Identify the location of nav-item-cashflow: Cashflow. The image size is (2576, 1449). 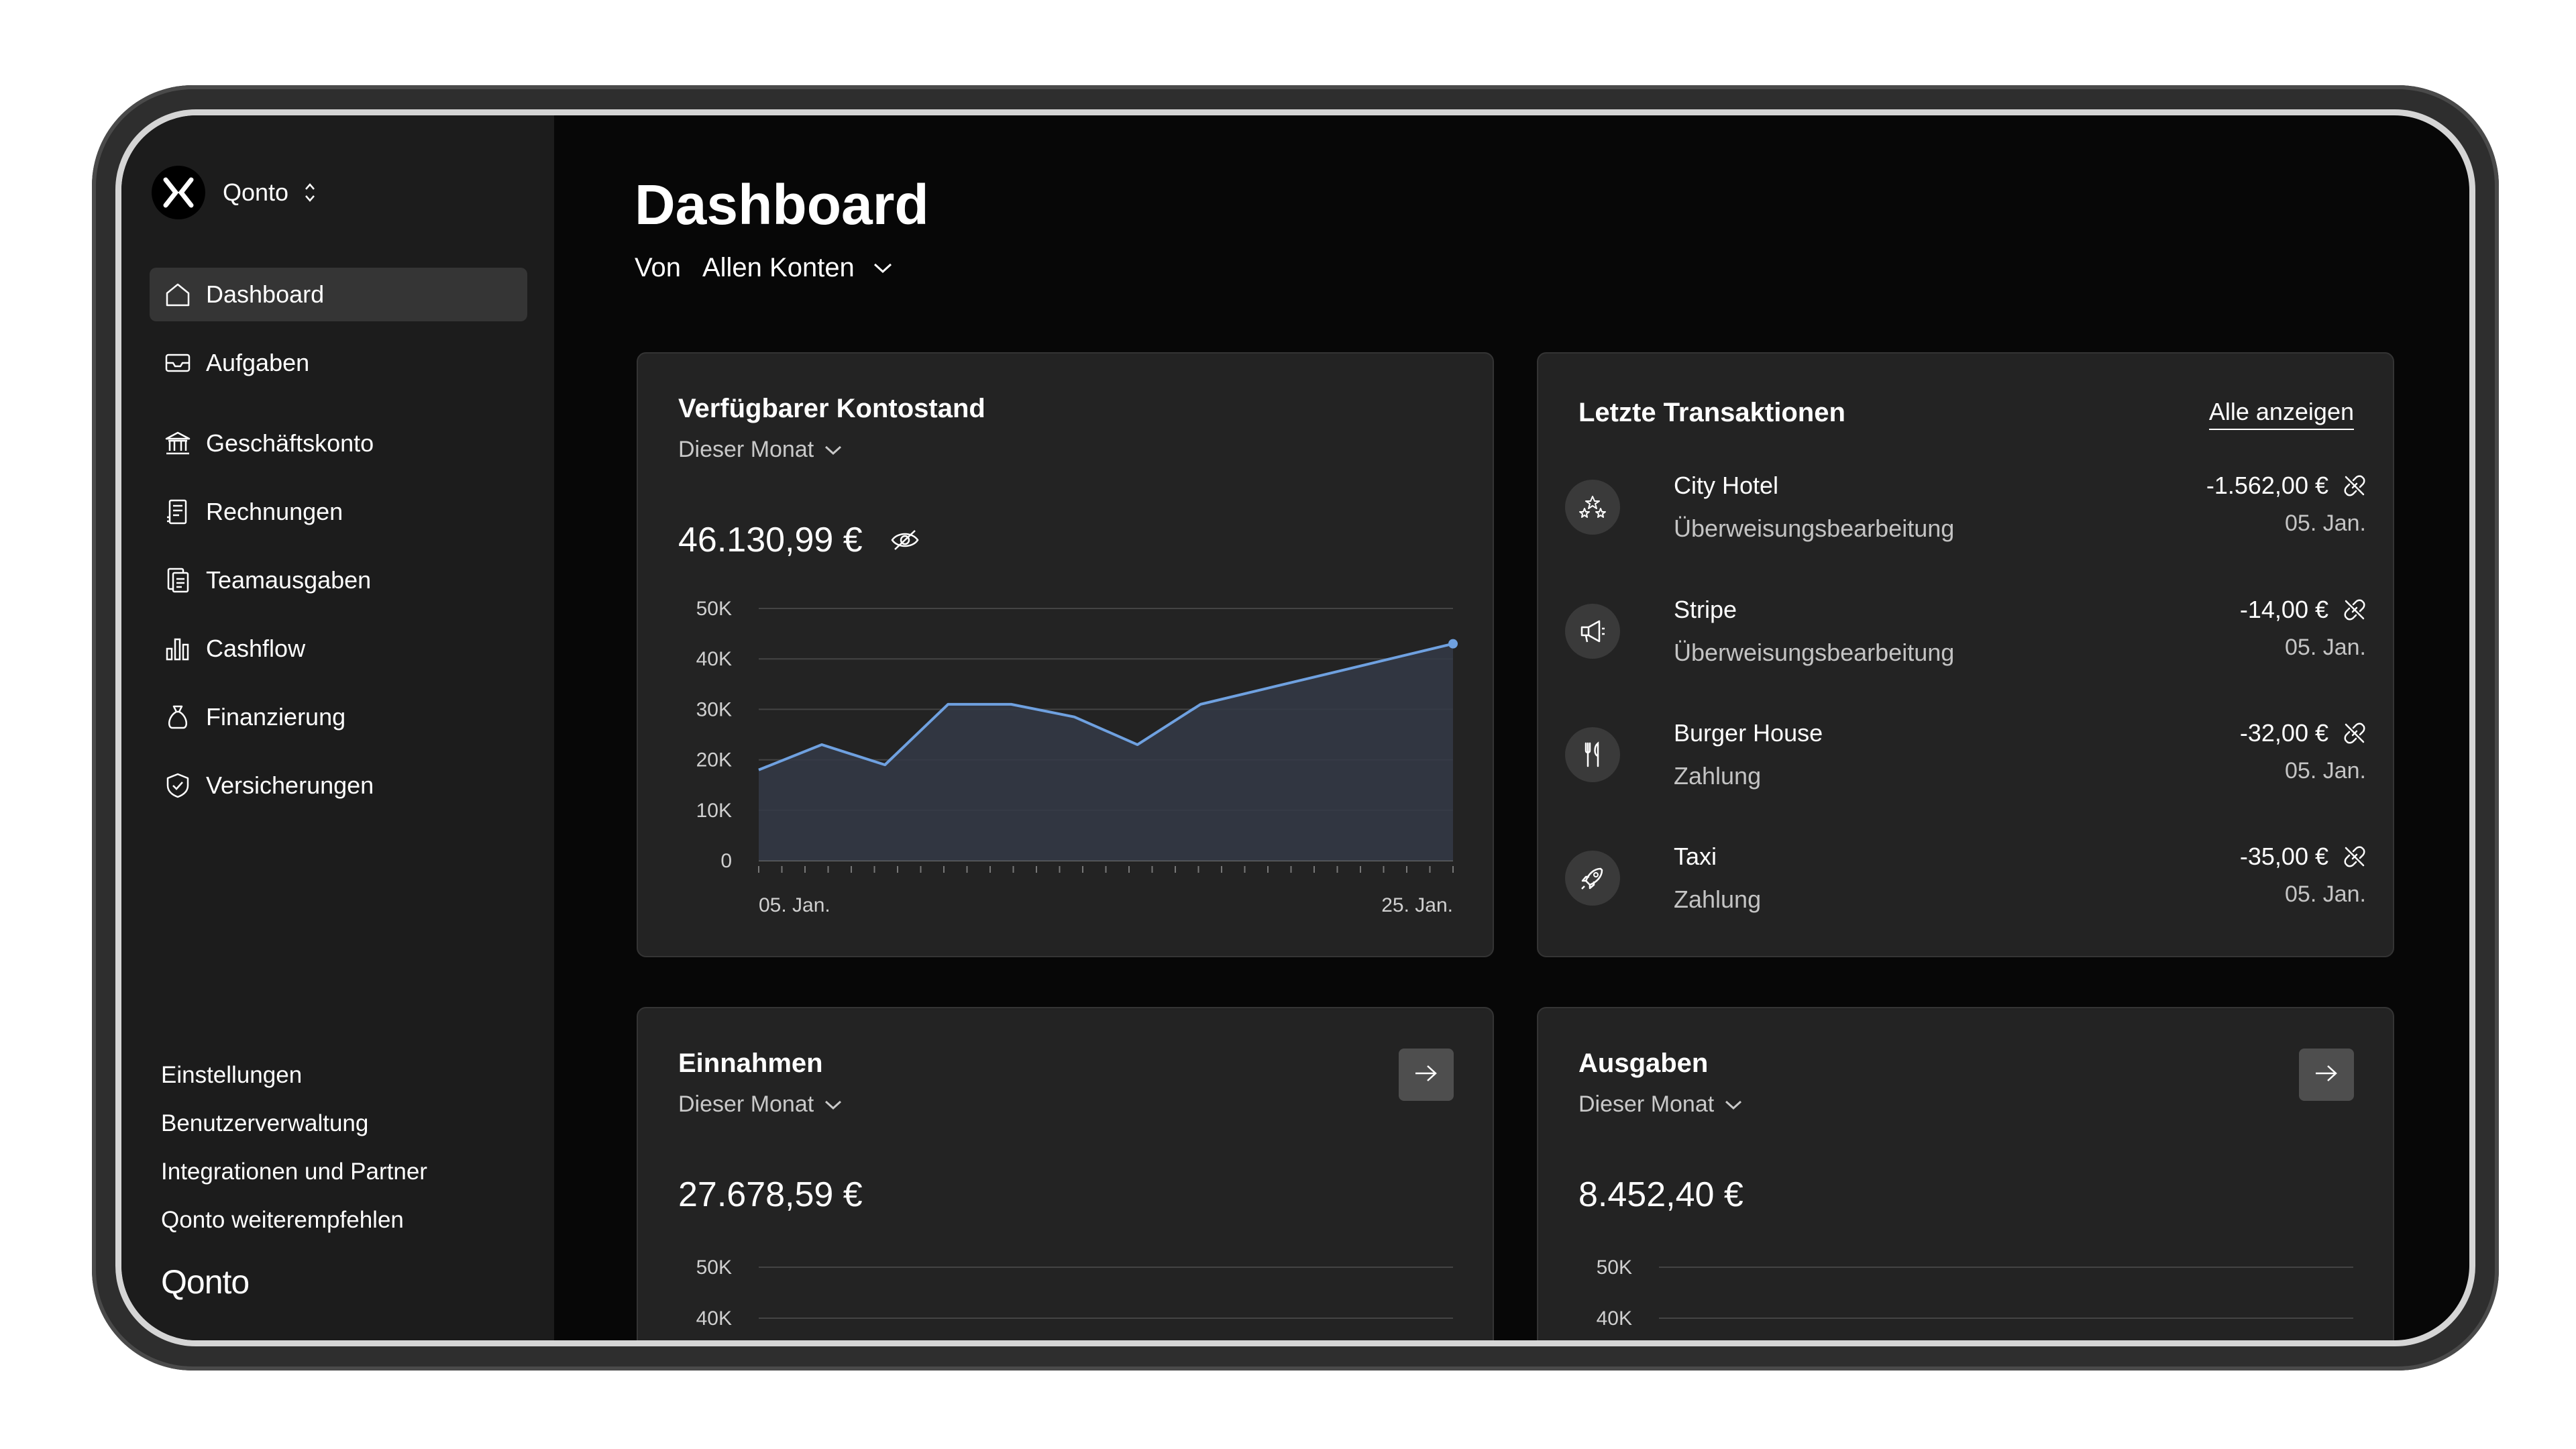
(338, 649).